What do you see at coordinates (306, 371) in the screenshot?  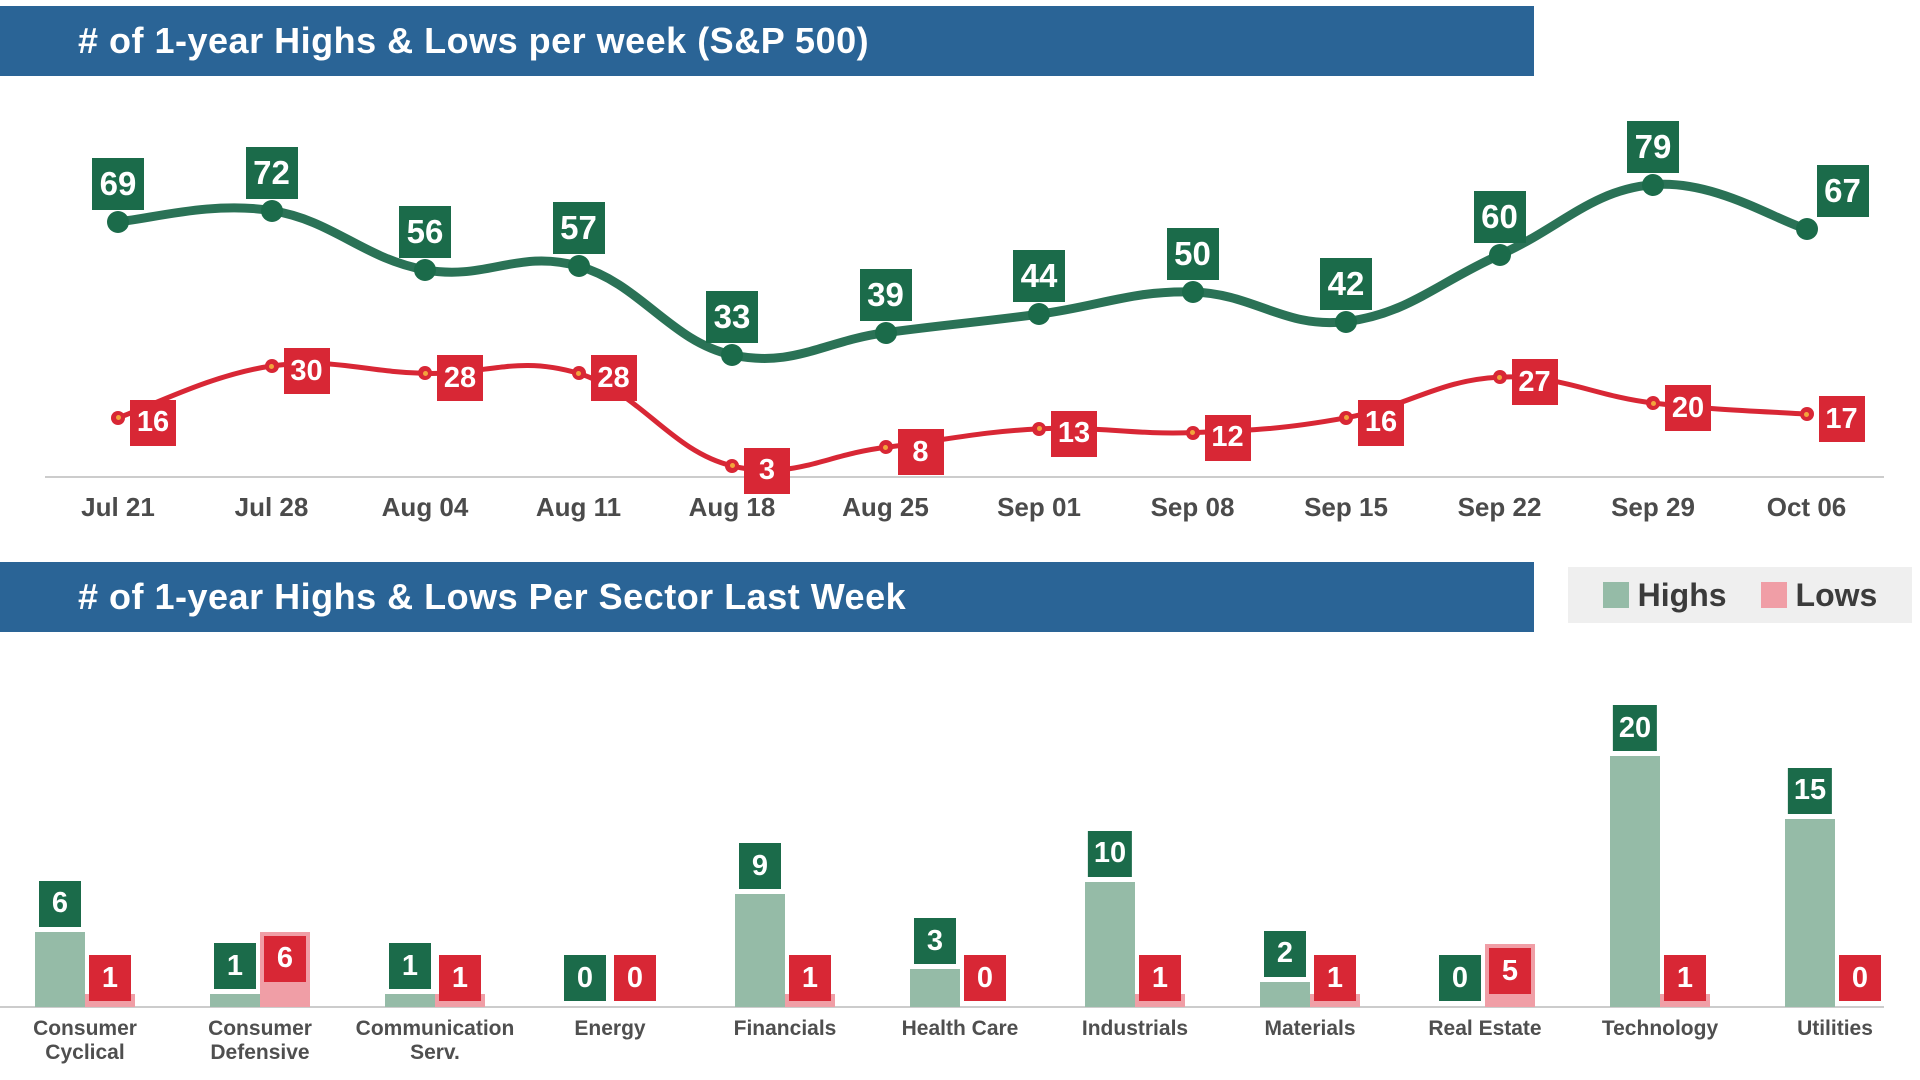 I see `low-value-label: 30` at bounding box center [306, 371].